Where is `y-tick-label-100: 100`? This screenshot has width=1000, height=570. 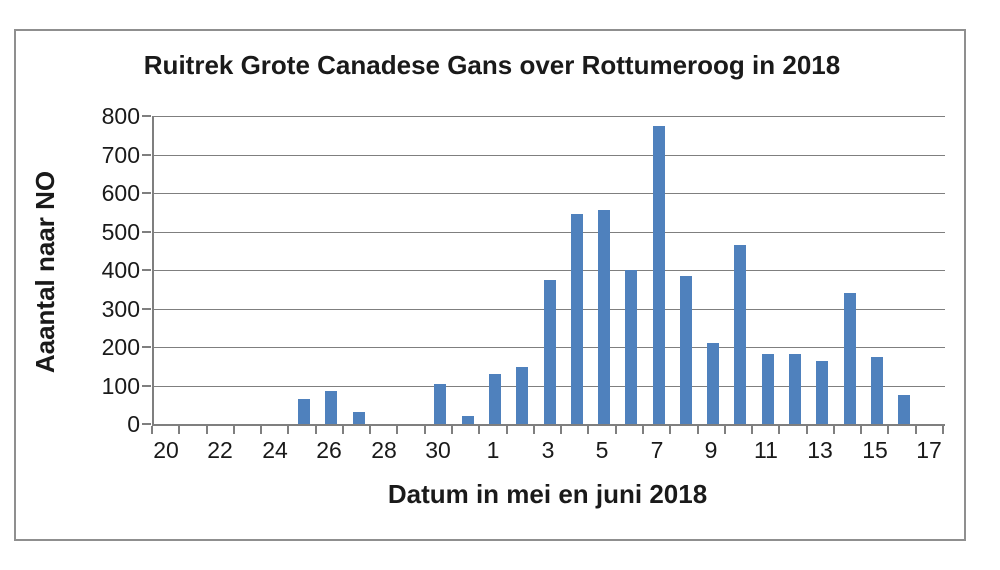
y-tick-label-100: 100 is located at coordinates (120, 385).